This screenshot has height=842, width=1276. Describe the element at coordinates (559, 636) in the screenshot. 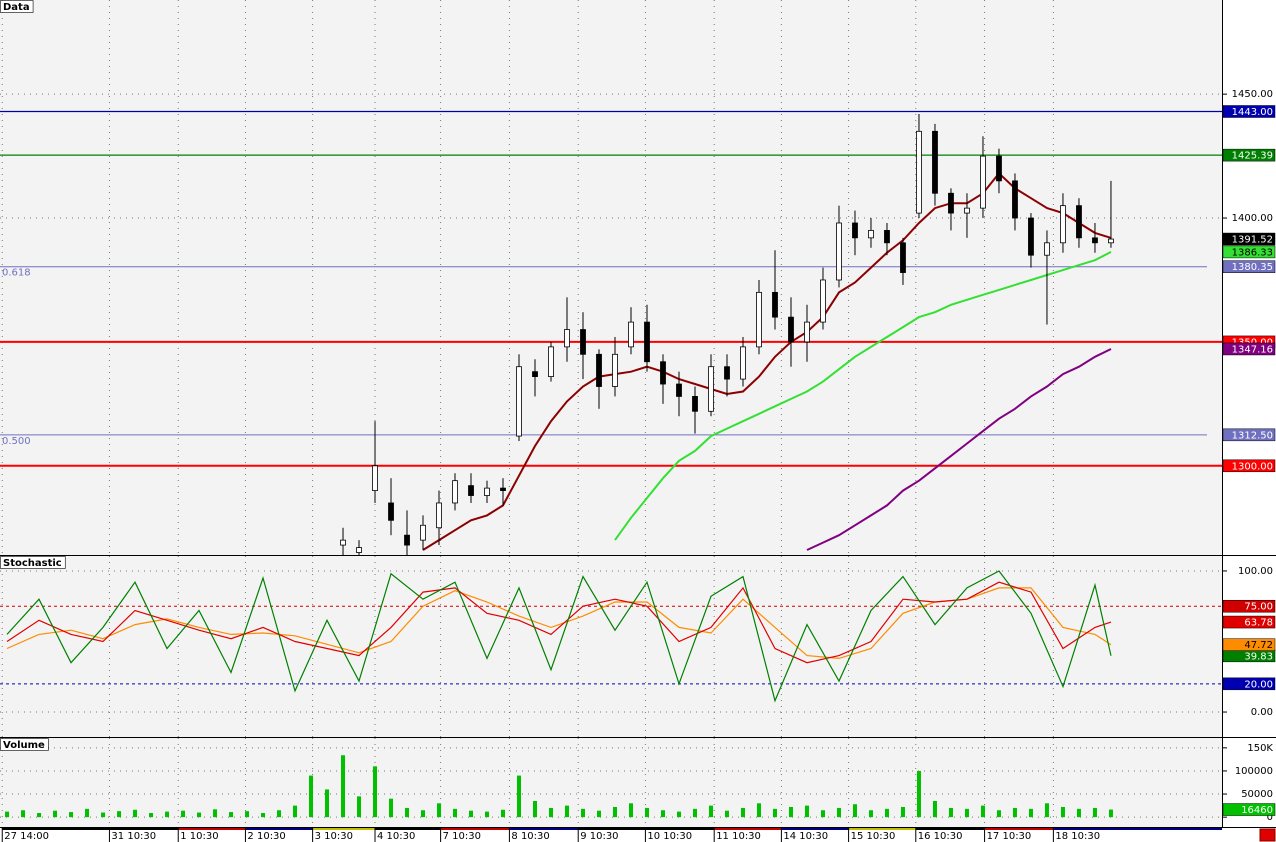

I see `stochastic-line` at that location.